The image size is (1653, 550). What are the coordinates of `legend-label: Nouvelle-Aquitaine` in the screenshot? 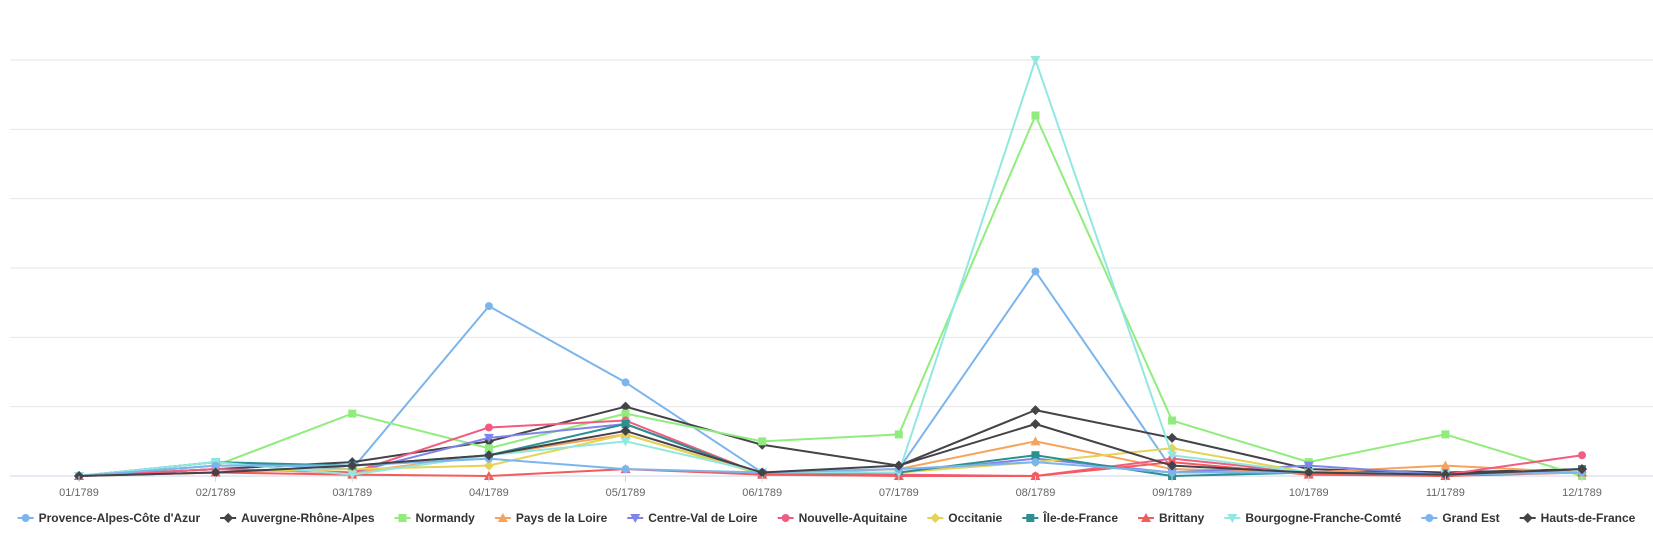 It's located at (853, 518).